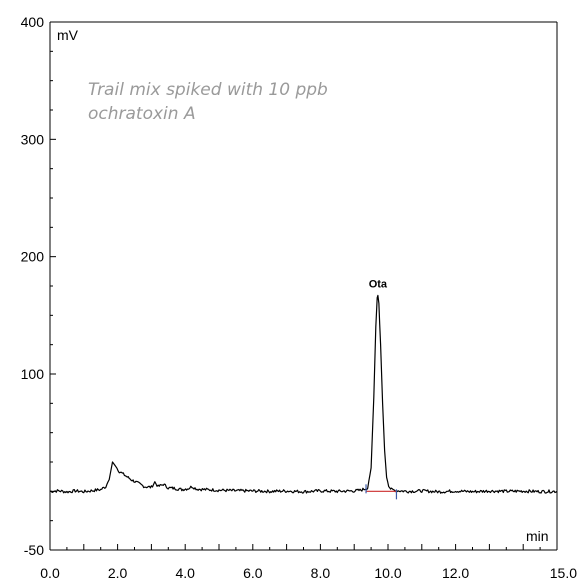  Describe the element at coordinates (38, 286) in the screenshot. I see `y-axis: -50 100 200 300 400` at that location.